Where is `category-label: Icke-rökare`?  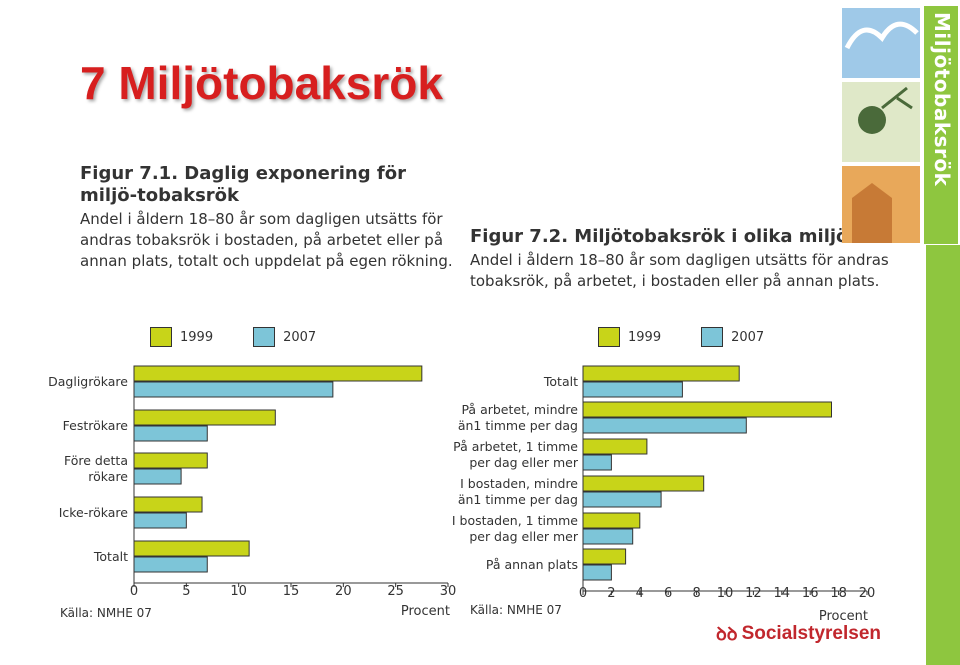
category-label: Icke-rökare is located at coordinates (94, 512).